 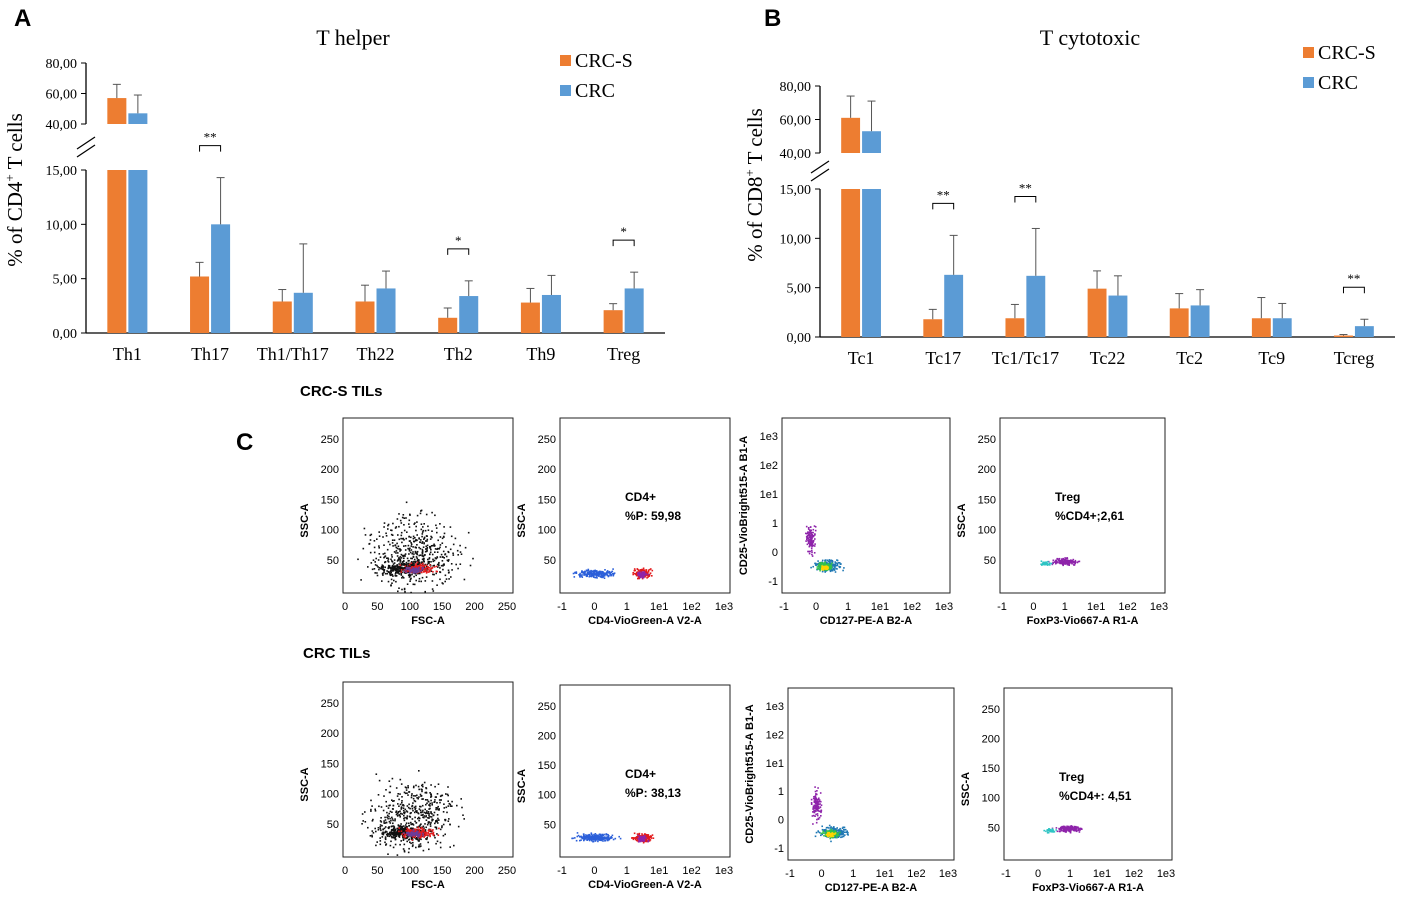 I want to click on gate-name: Treg, so click(x=1071, y=777).